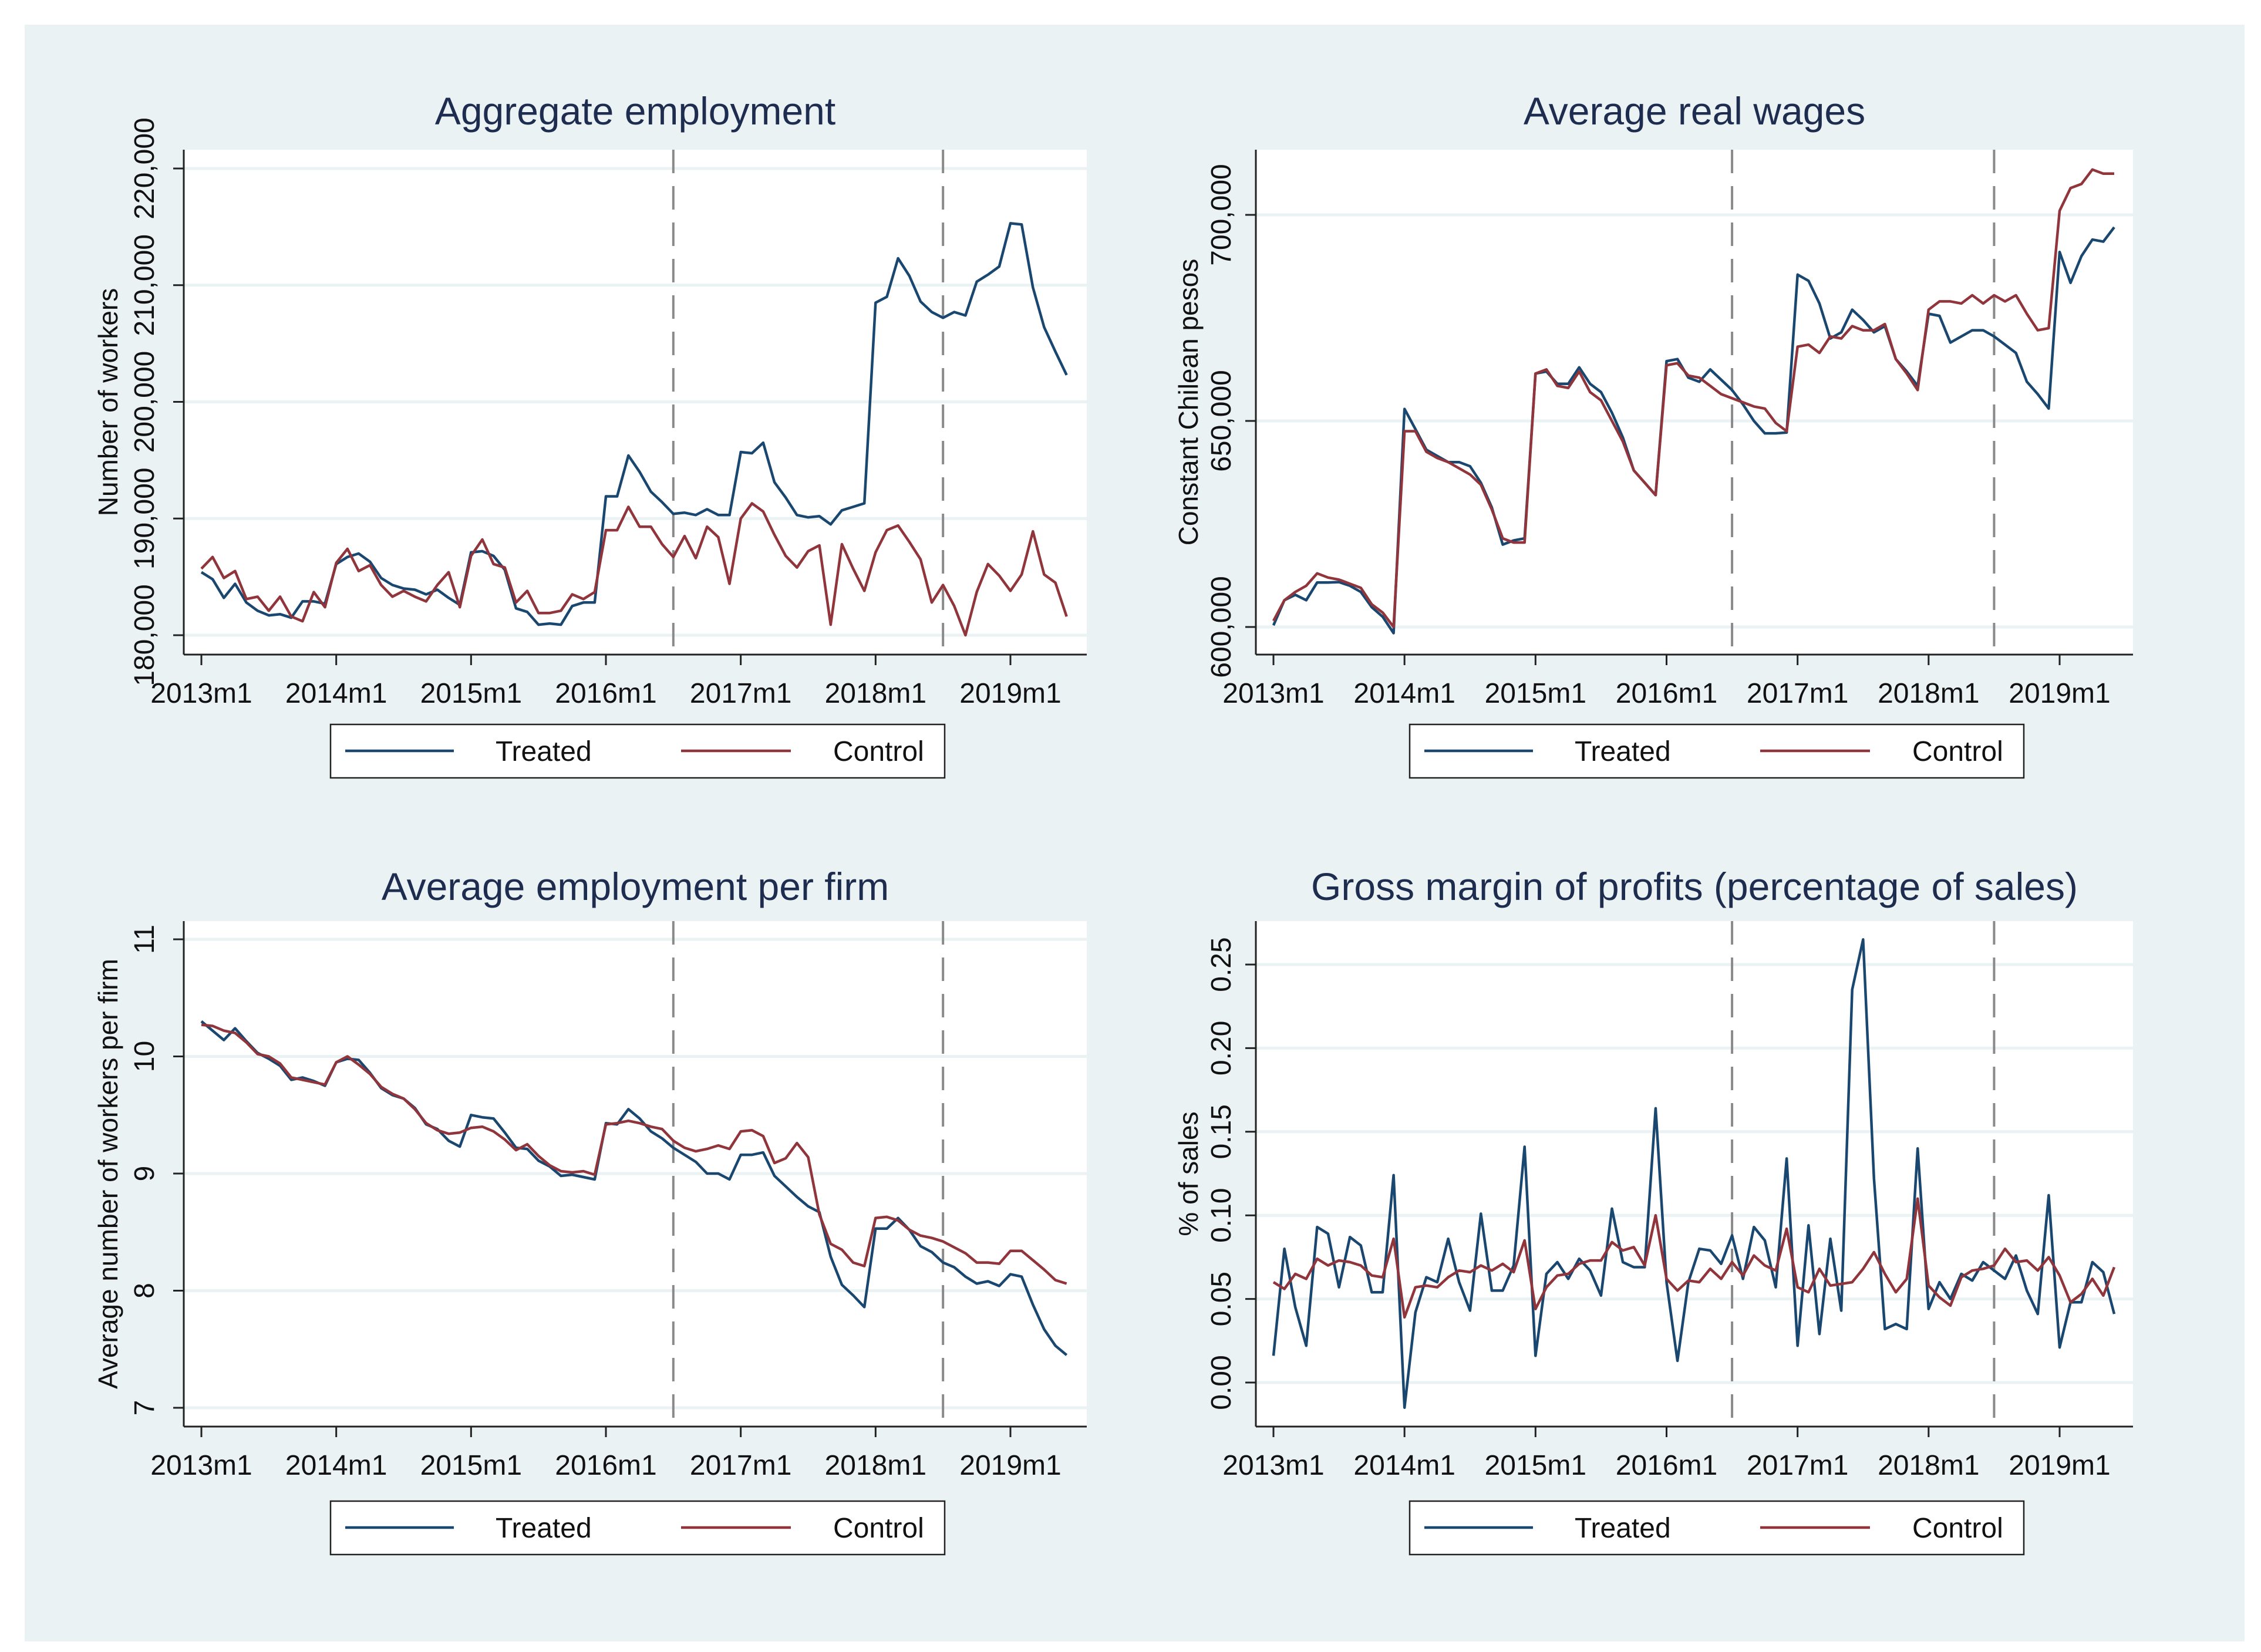 This screenshot has height=1652, width=2261. What do you see at coordinates (1221, 964) in the screenshot?
I see `y-tick-label: 0.25` at bounding box center [1221, 964].